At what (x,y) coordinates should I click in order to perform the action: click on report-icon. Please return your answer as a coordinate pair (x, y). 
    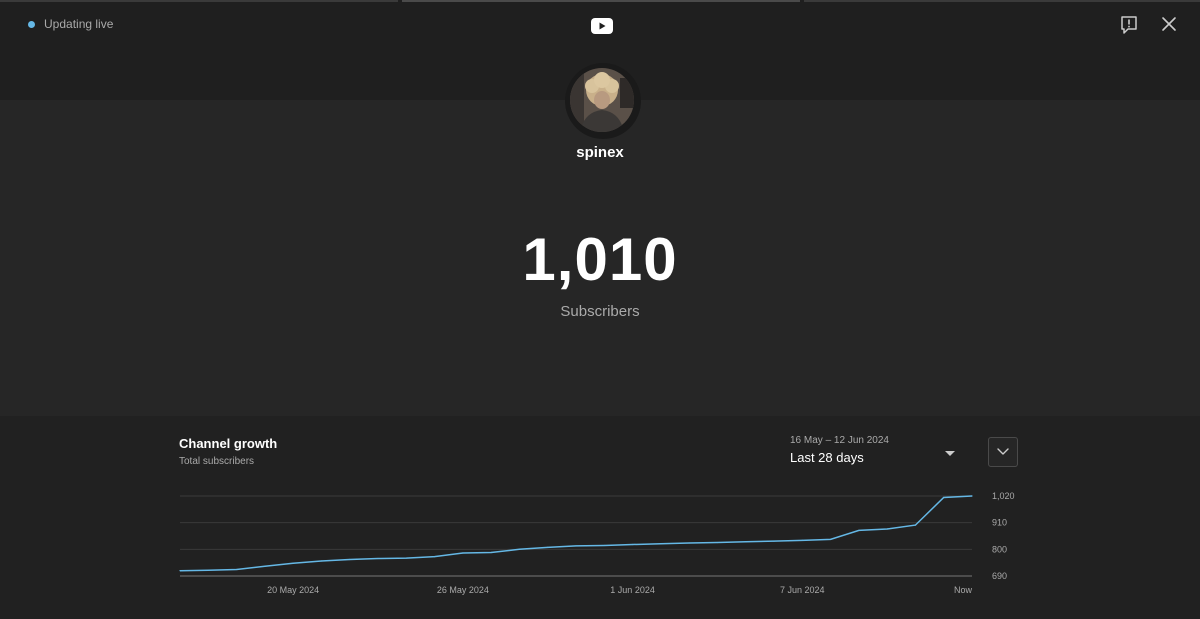
    Looking at the image, I should click on (1129, 25).